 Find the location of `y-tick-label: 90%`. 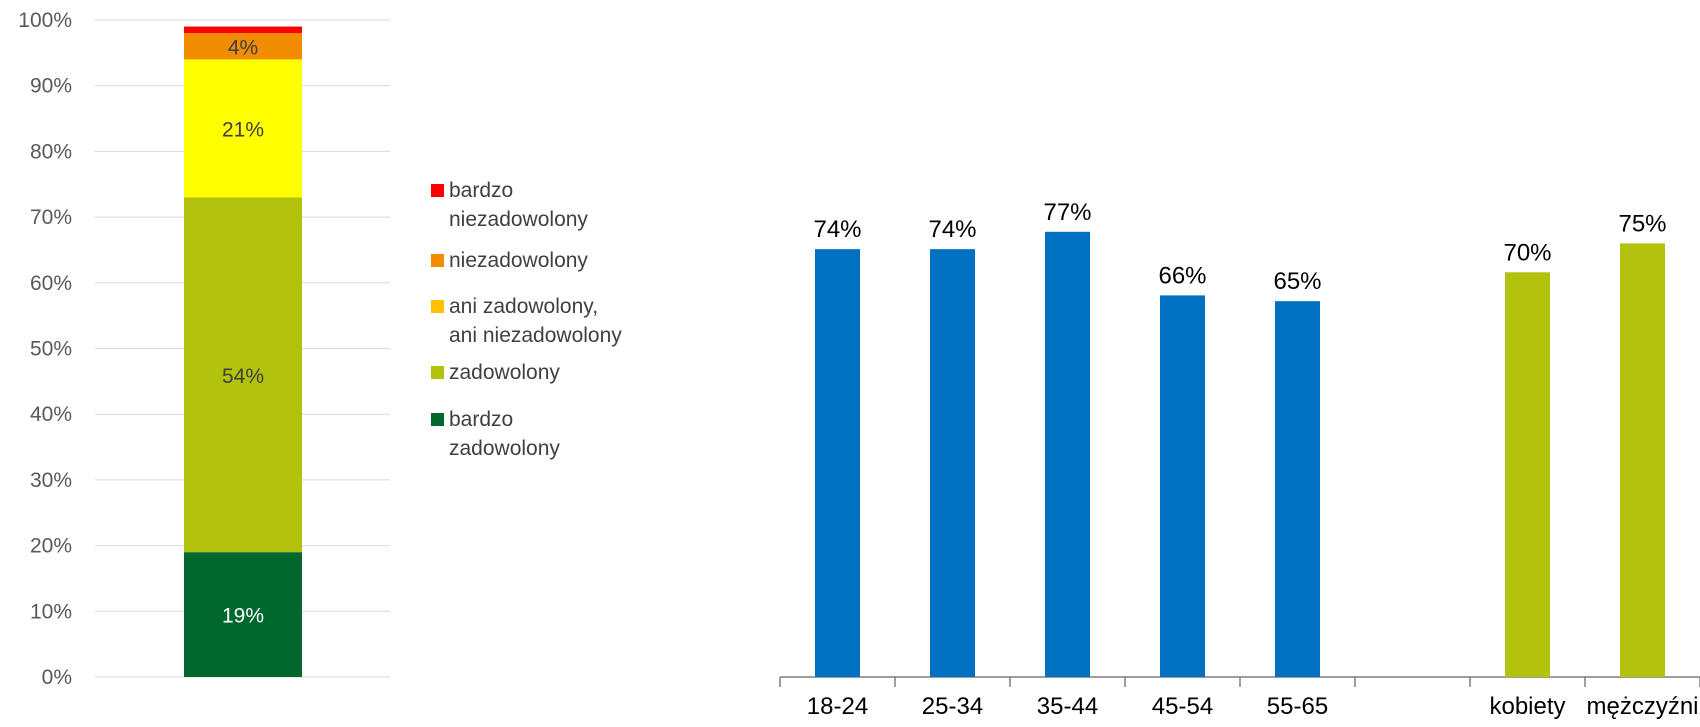

y-tick-label: 90% is located at coordinates (51, 86).